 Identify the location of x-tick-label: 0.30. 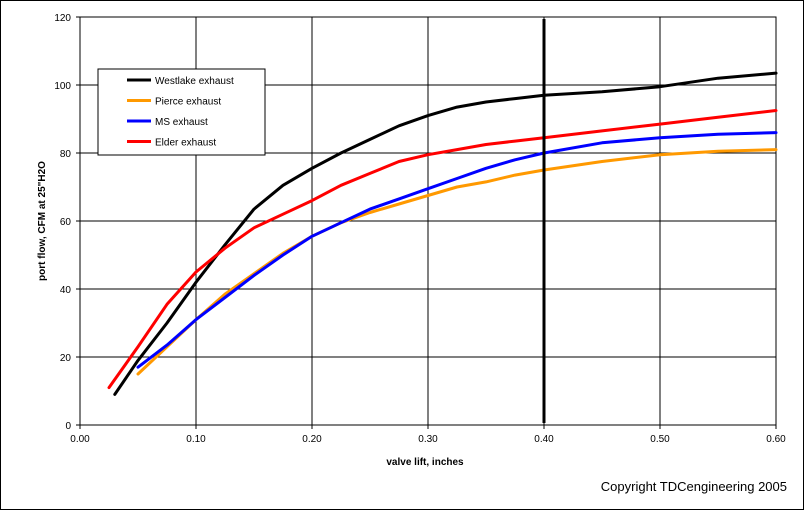
(428, 439).